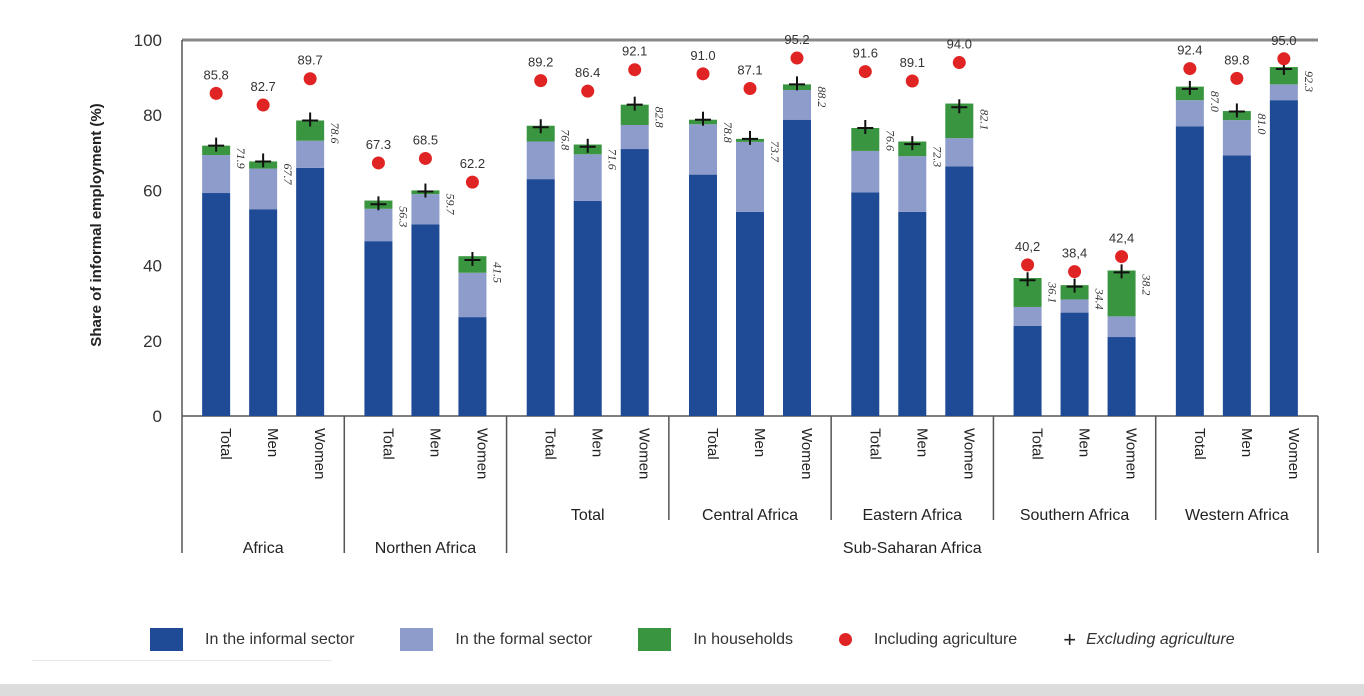  Describe the element at coordinates (743, 639) in the screenshot. I see `legend-label-households: In households` at that location.